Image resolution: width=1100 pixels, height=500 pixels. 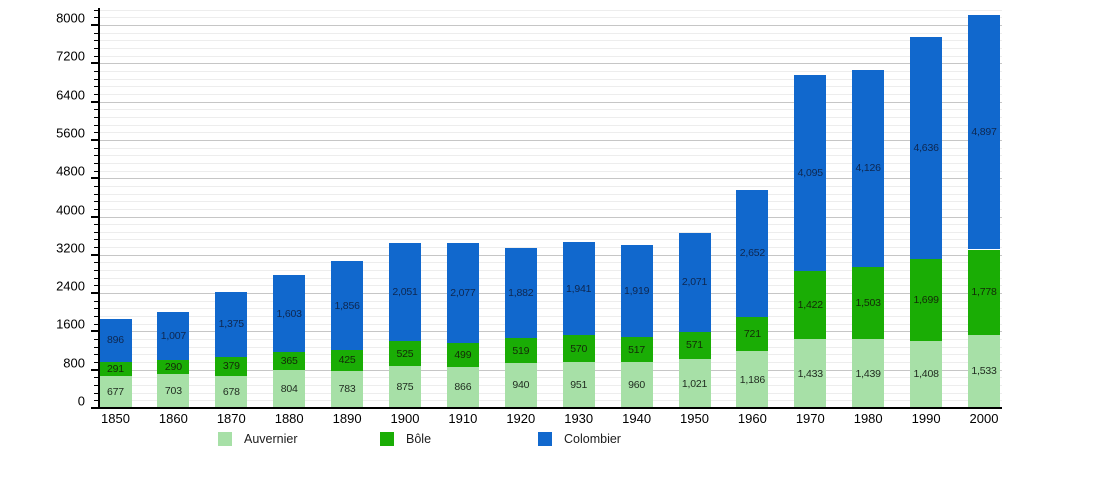 What do you see at coordinates (521, 418) in the screenshot?
I see `x-axis-tick-label: 1920` at bounding box center [521, 418].